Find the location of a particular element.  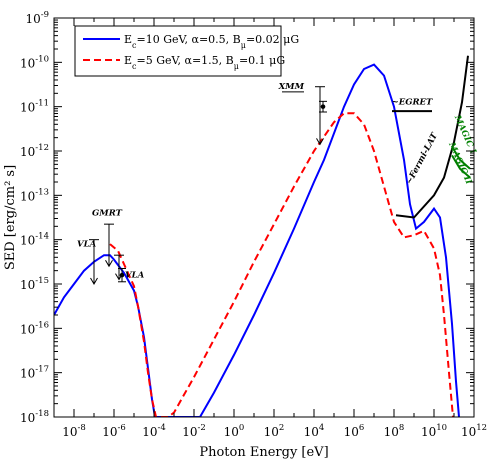

tick-exponent: 12 is located at coordinates (481, 428).